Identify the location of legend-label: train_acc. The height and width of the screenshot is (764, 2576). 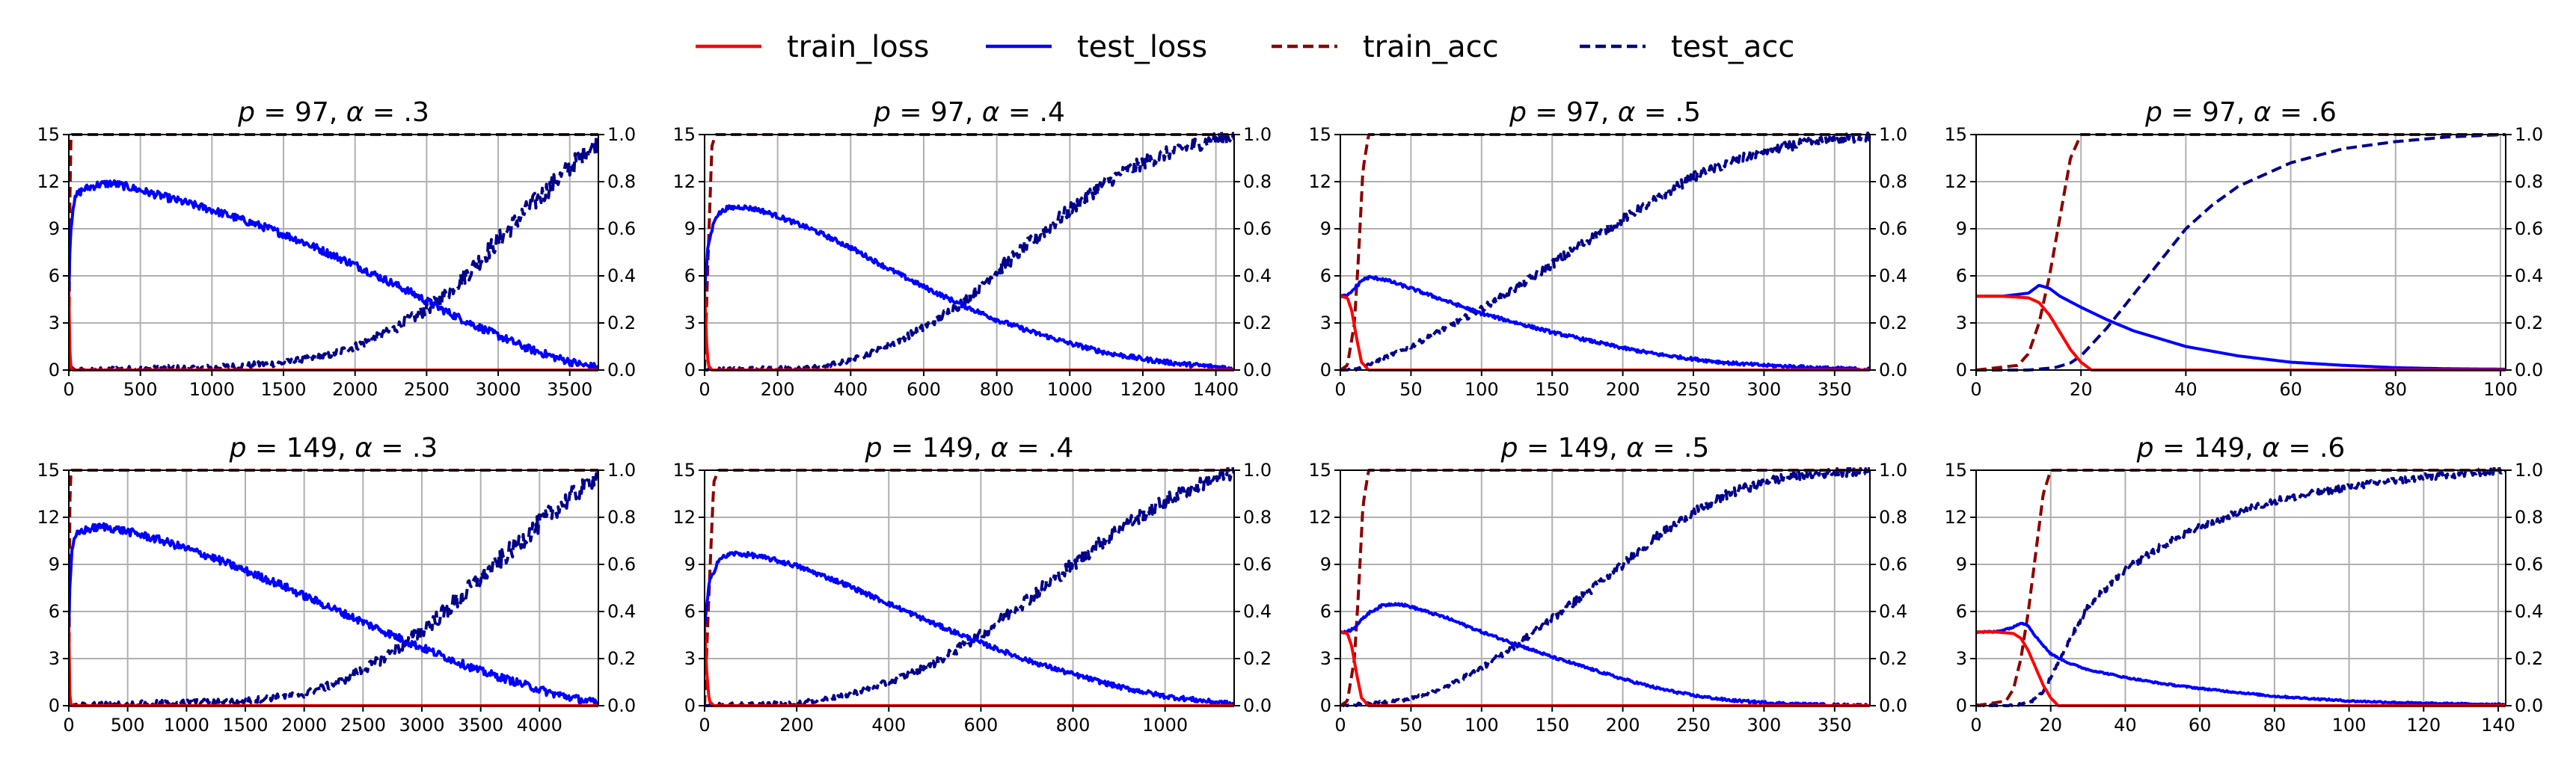
(1431, 47).